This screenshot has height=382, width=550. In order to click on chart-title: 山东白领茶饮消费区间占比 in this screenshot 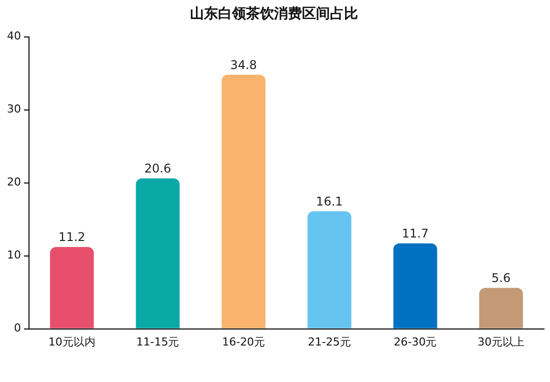, I will do `click(274, 13)`.